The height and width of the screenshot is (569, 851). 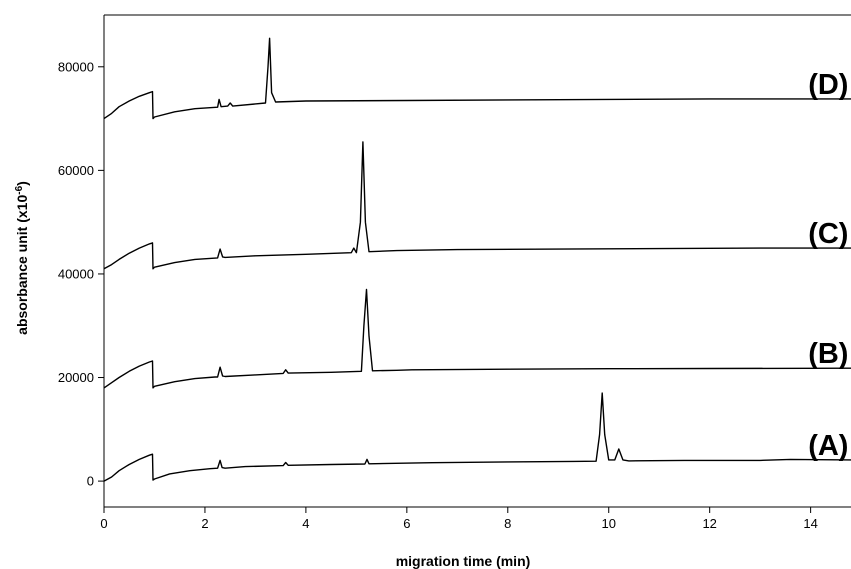 What do you see at coordinates (828, 446) in the screenshot?
I see `trace-label-a: (A)` at bounding box center [828, 446].